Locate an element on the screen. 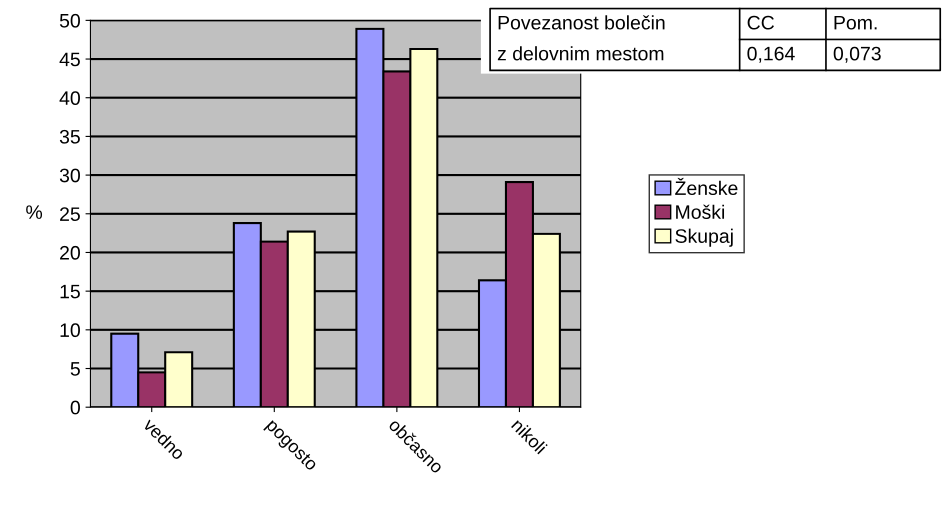 The width and height of the screenshot is (952, 509). y-tick-label: 15 is located at coordinates (70, 291).